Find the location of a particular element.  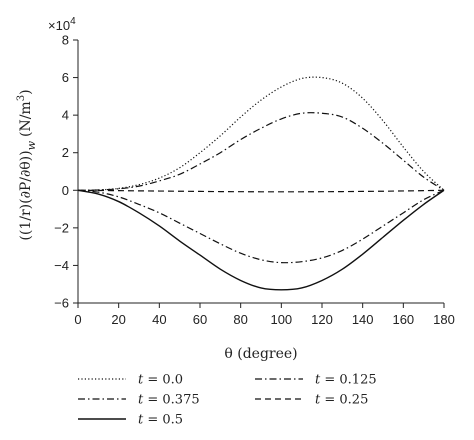

x-tick-label: 100 is located at coordinates (281, 319).